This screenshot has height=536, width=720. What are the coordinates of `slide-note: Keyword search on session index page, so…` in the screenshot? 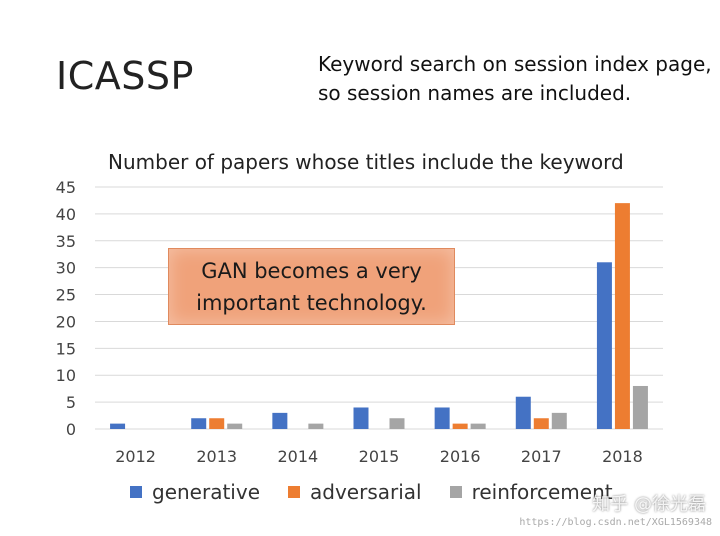 It's located at (515, 79).